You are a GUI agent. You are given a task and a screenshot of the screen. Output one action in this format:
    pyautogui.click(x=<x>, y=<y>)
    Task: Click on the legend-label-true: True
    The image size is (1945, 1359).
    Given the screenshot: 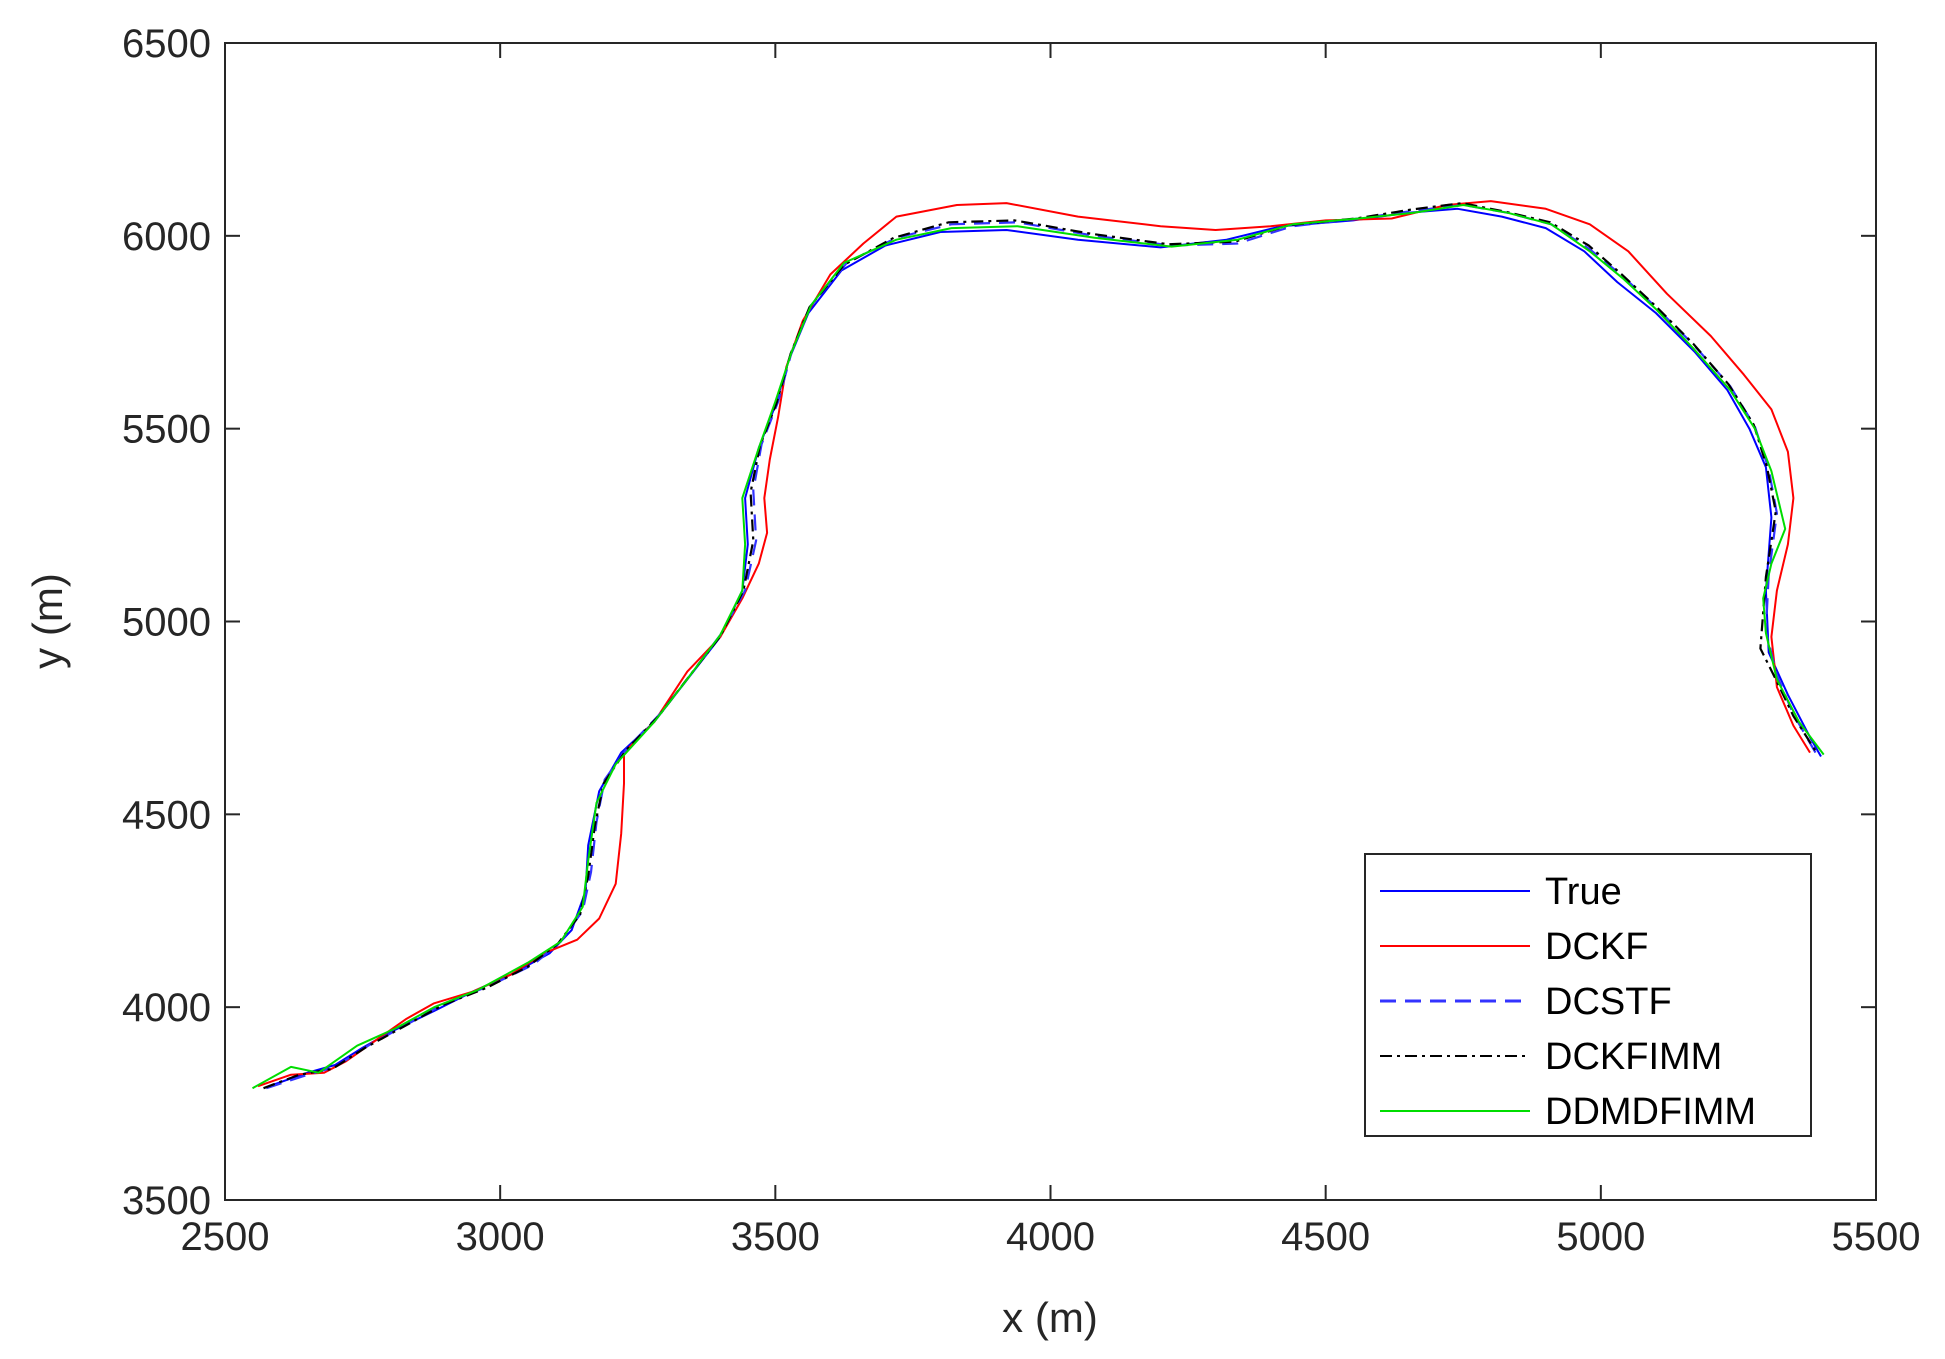 What is the action you would take?
    pyautogui.click(x=1583, y=892)
    